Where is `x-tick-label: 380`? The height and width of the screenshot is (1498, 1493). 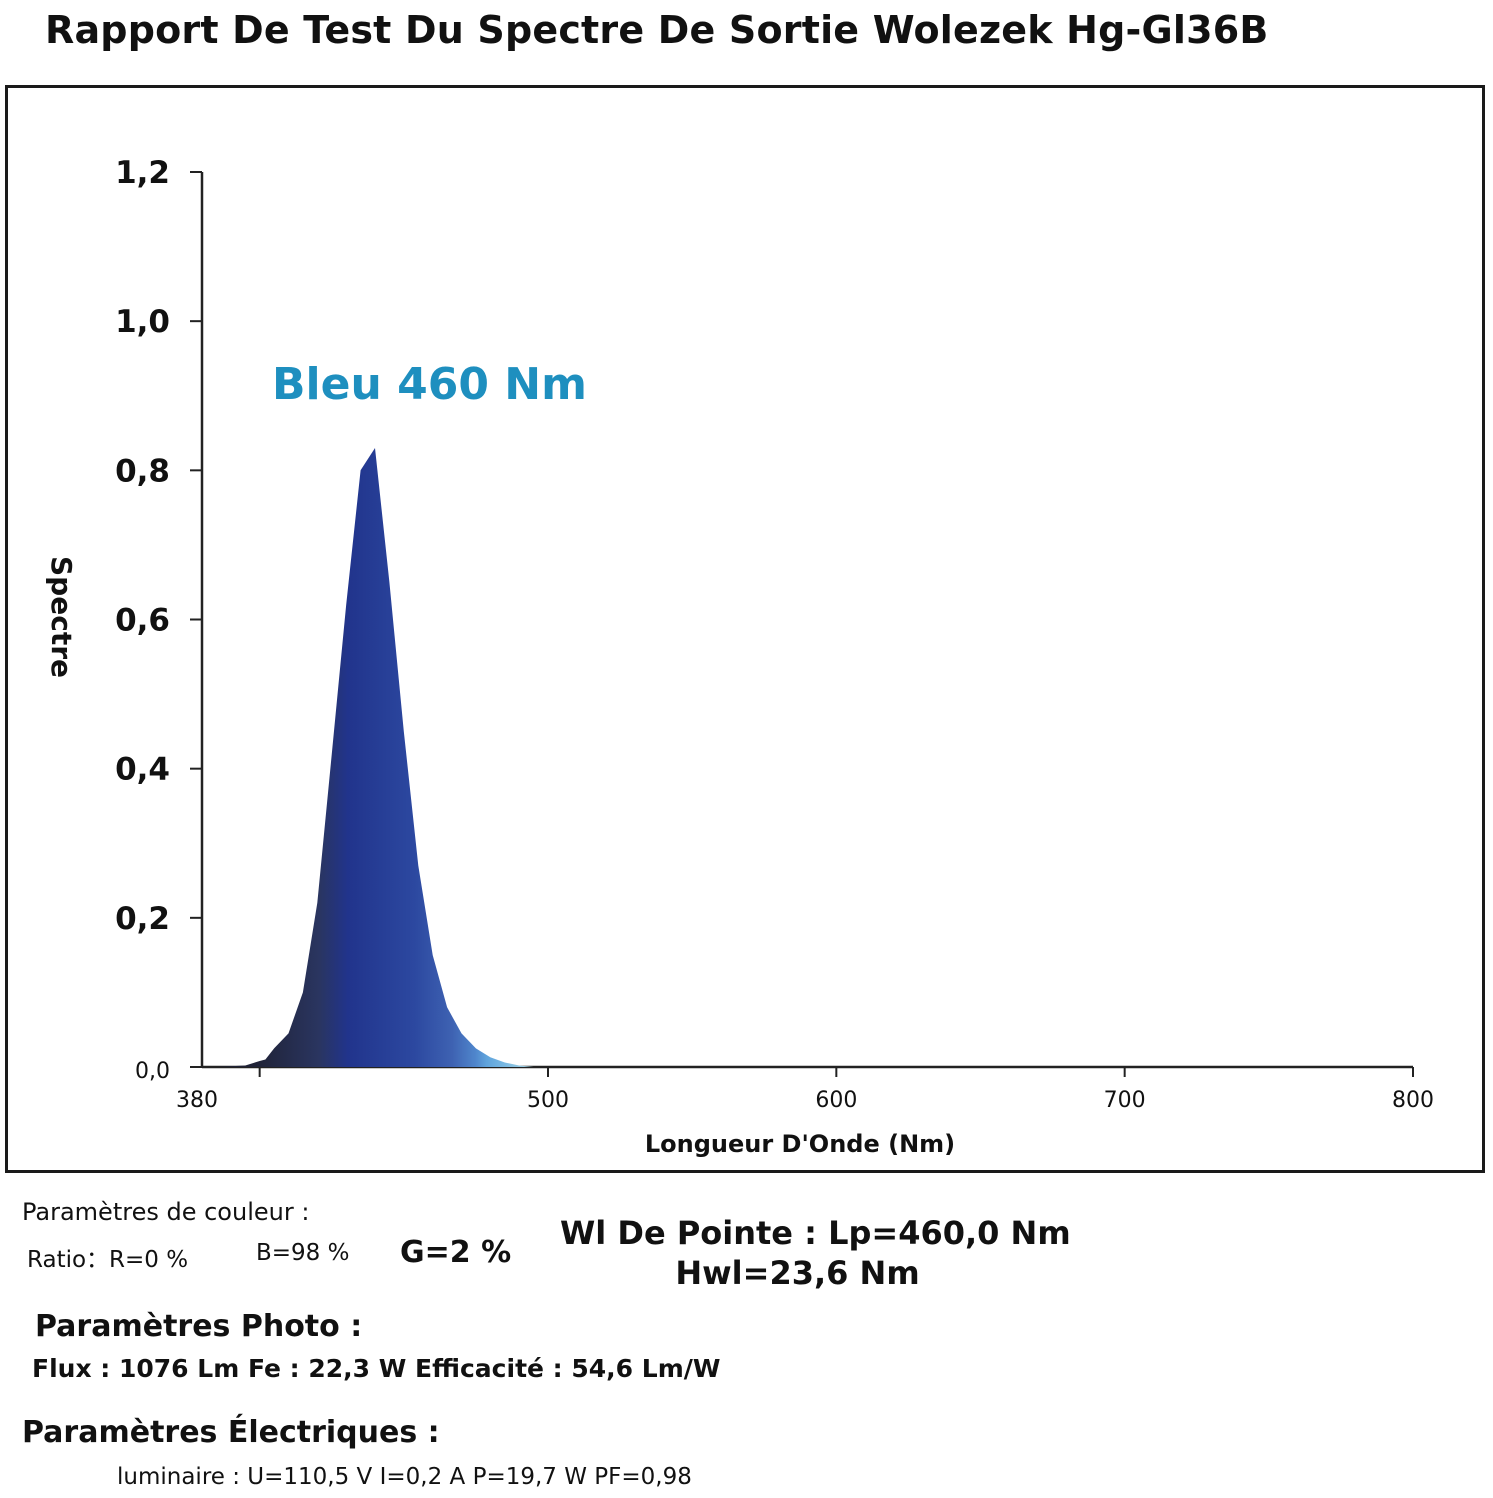 x-tick-label: 380 is located at coordinates (197, 1100).